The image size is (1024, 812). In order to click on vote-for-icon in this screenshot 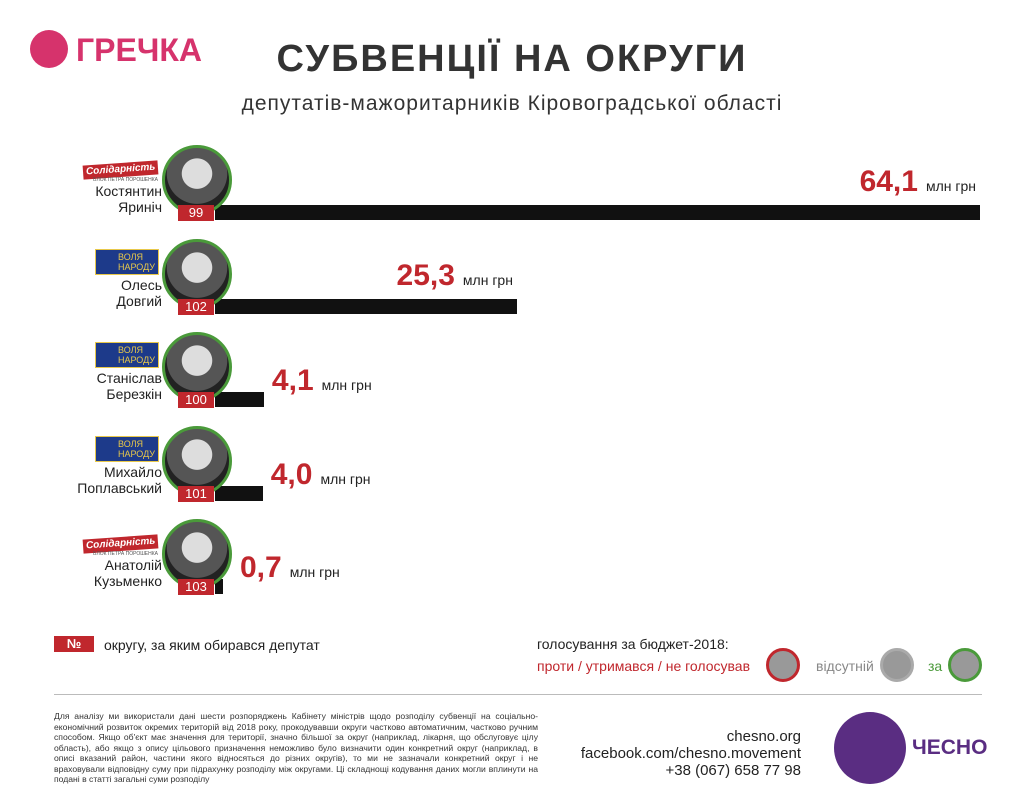, I will do `click(965, 665)`.